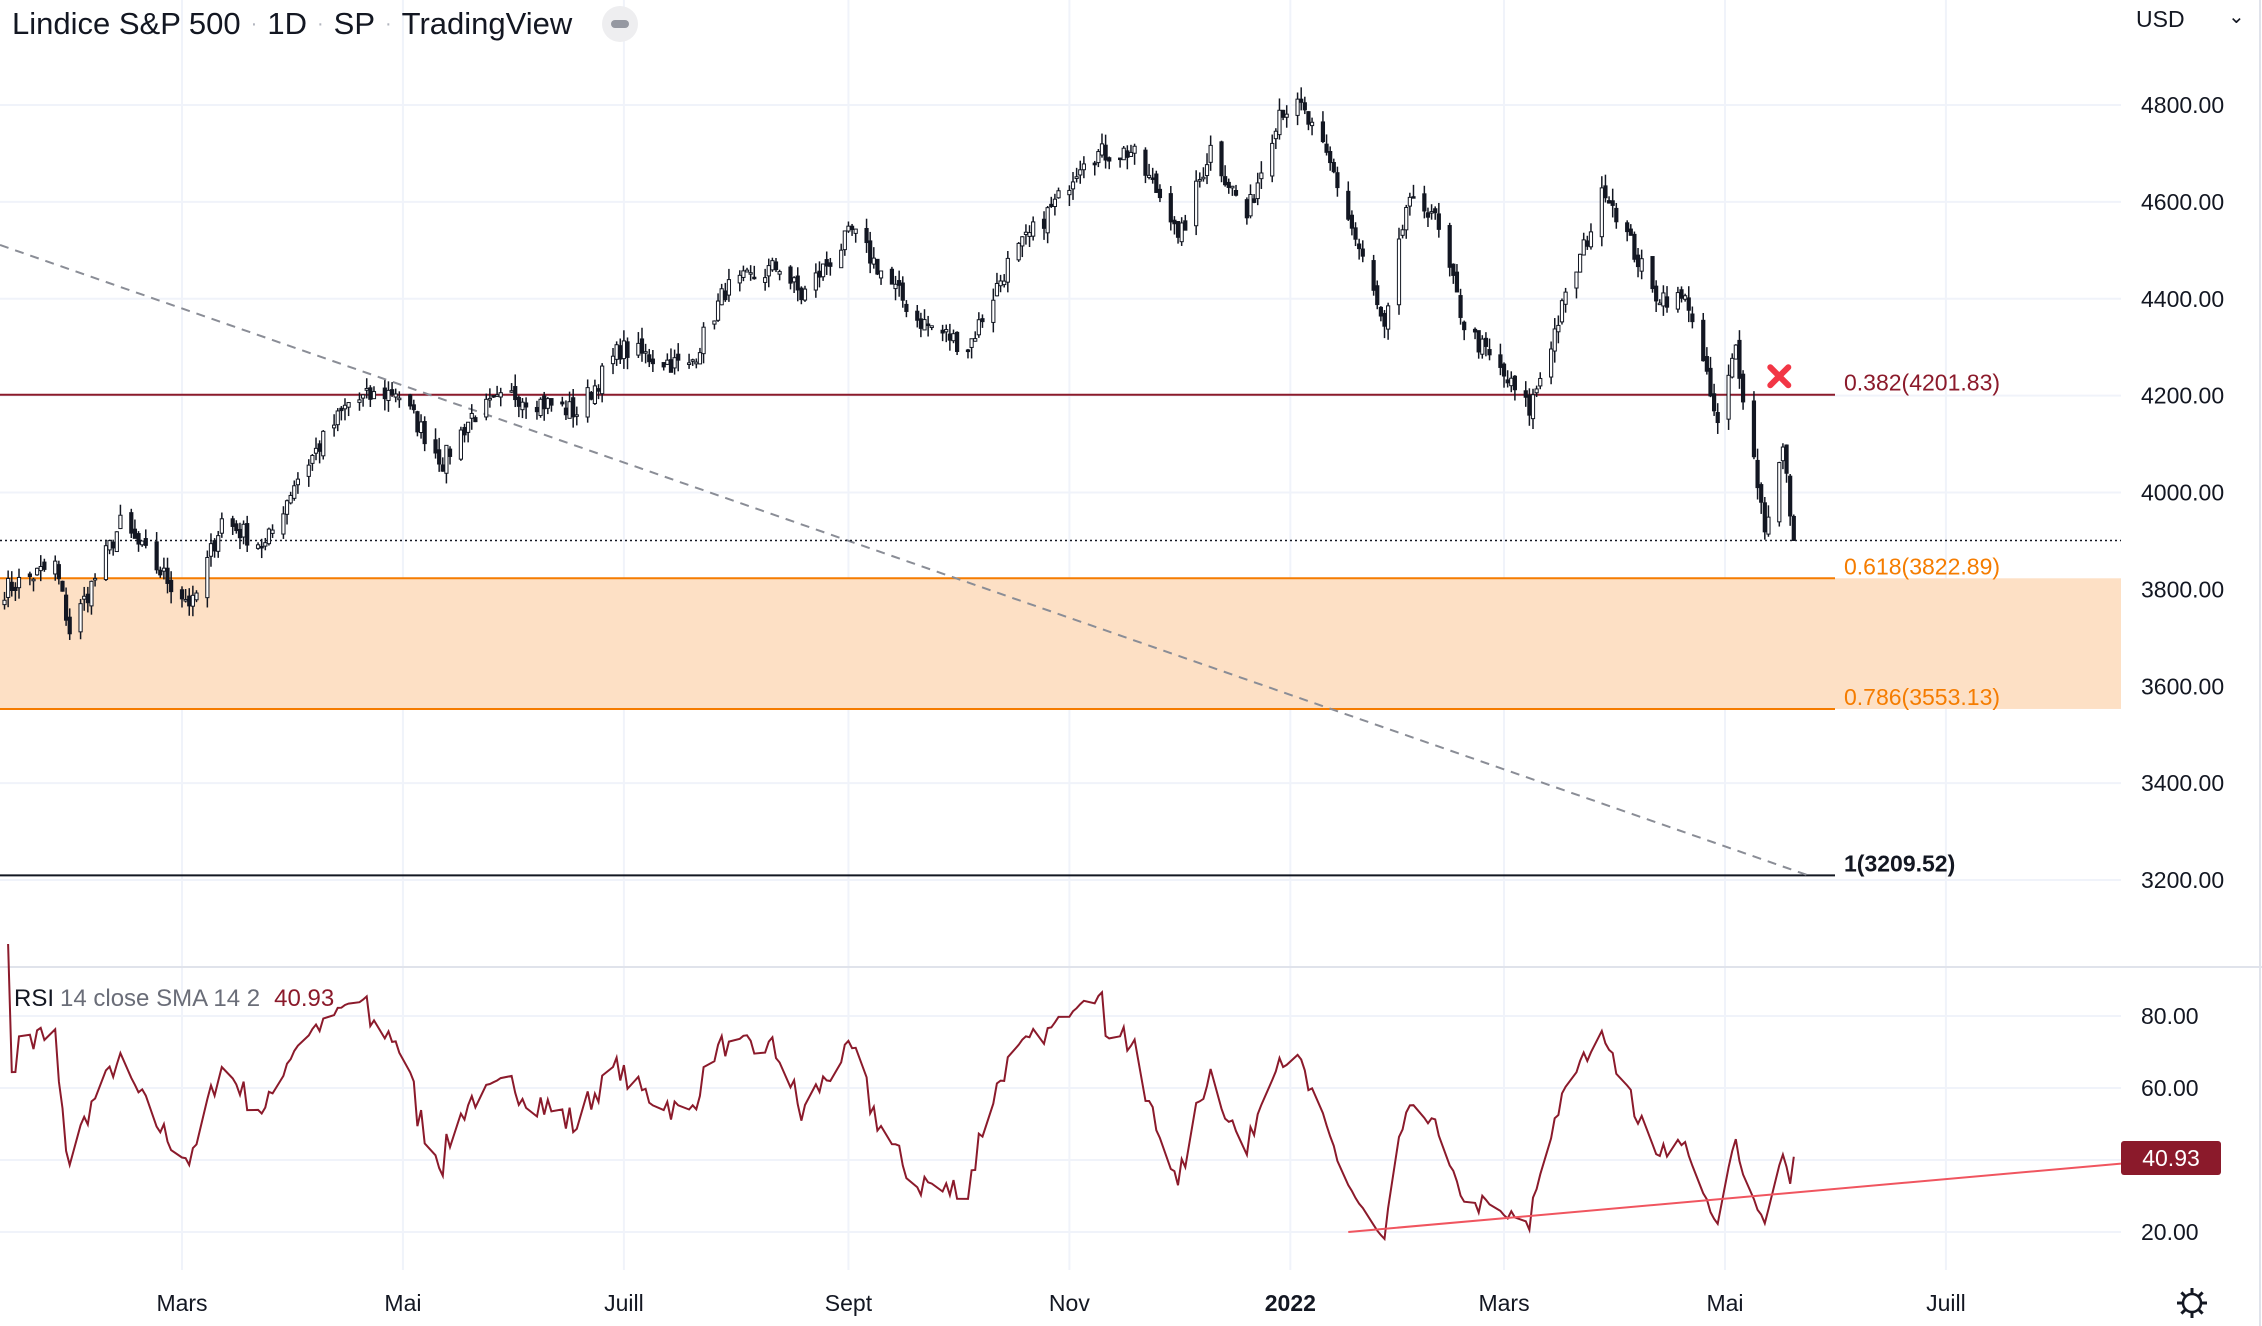 The image size is (2262, 1326). What do you see at coordinates (34, 998) in the screenshot?
I see `rsi-title: RSI` at bounding box center [34, 998].